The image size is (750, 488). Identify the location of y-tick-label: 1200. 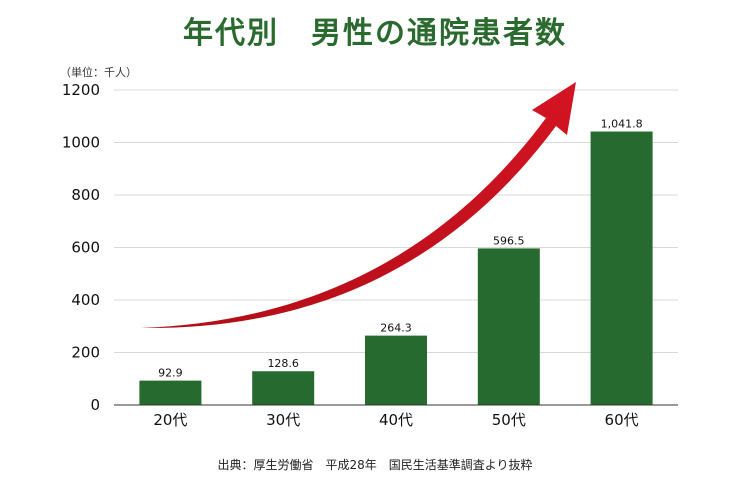
(81, 90).